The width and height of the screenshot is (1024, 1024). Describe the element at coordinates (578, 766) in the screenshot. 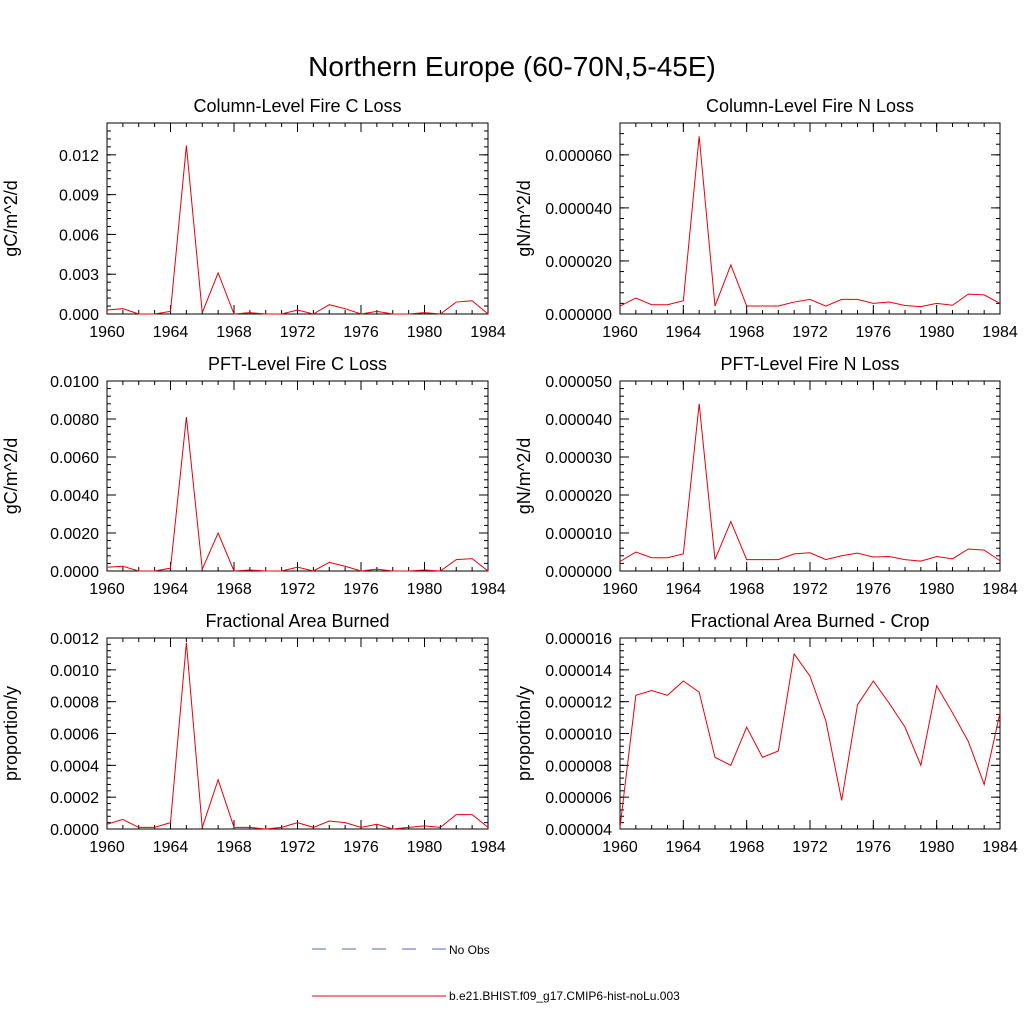

I see `y-tick-label: 0.000008` at that location.